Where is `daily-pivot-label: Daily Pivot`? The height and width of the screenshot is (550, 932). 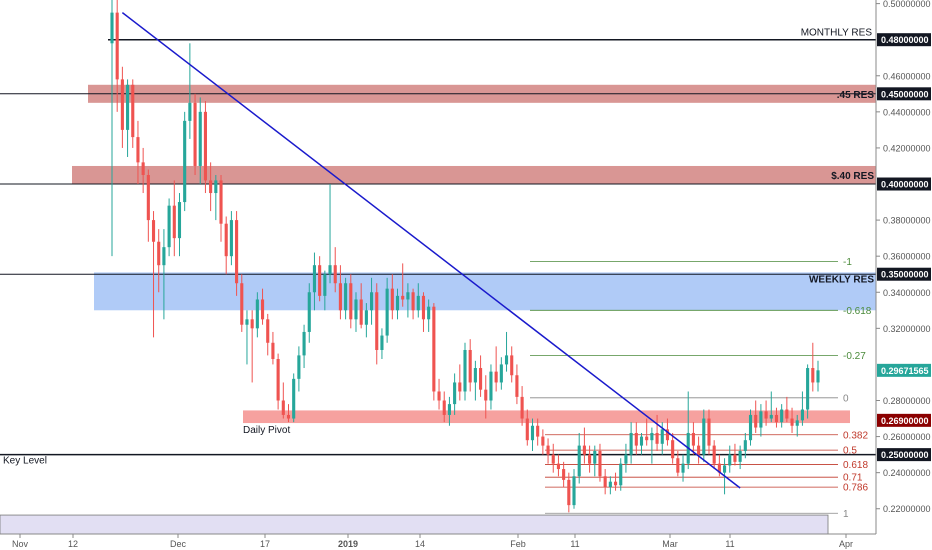
daily-pivot-label: Daily Pivot is located at coordinates (266, 430).